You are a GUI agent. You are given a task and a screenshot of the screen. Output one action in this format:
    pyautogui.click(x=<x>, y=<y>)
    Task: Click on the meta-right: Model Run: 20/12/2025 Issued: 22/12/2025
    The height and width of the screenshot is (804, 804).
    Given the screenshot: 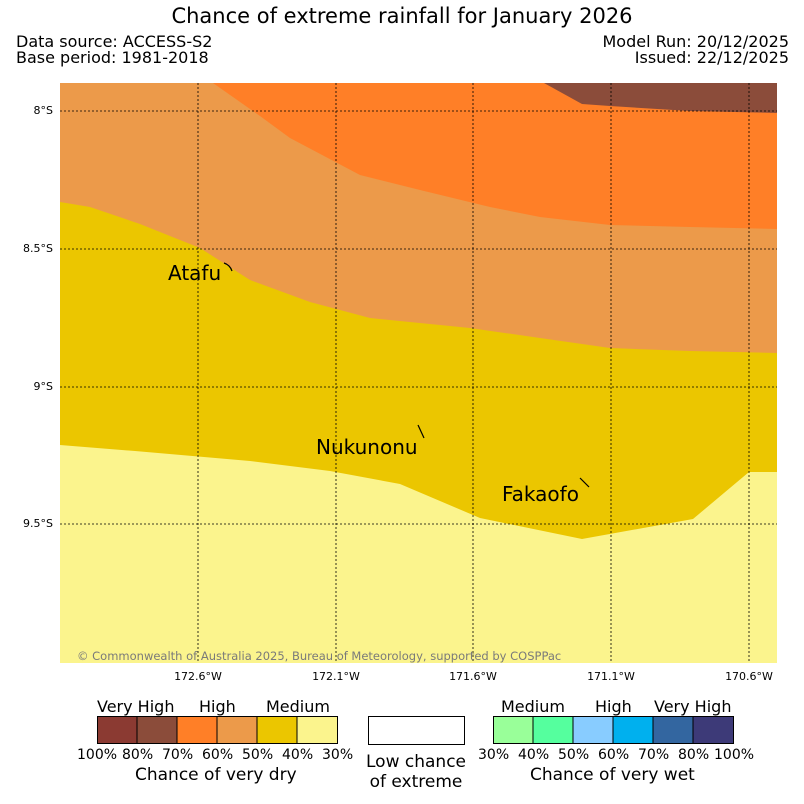 What is the action you would take?
    pyautogui.click(x=696, y=50)
    